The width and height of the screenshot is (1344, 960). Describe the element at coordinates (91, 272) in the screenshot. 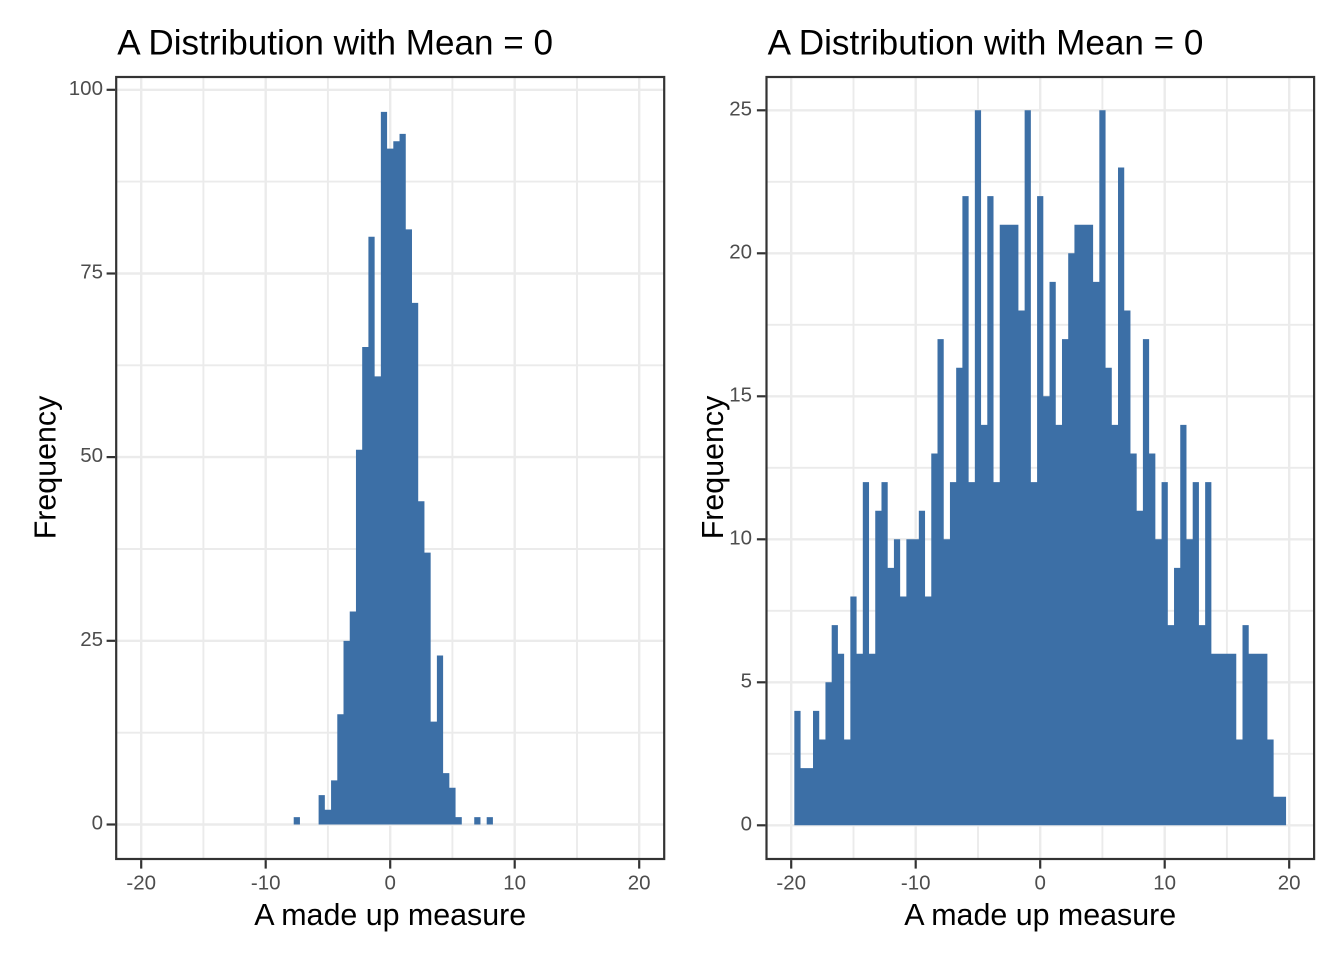

I see `svg-text: 75` at that location.